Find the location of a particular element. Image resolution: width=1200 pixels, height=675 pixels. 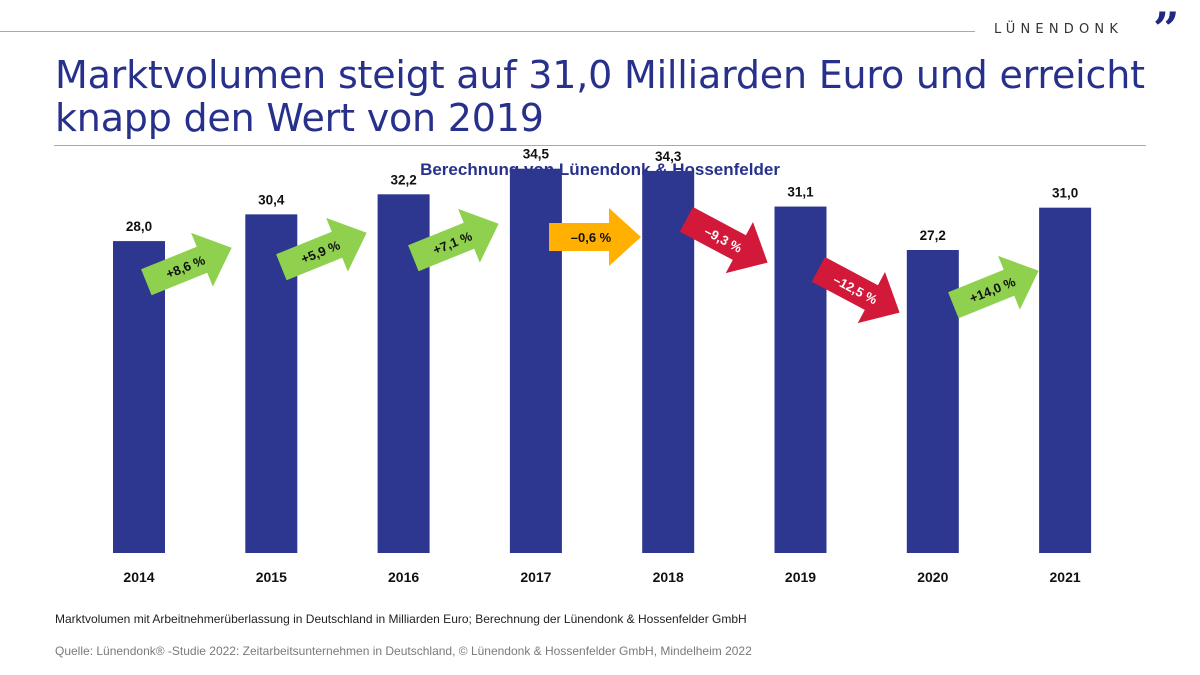

bar-2021 is located at coordinates (1065, 380).